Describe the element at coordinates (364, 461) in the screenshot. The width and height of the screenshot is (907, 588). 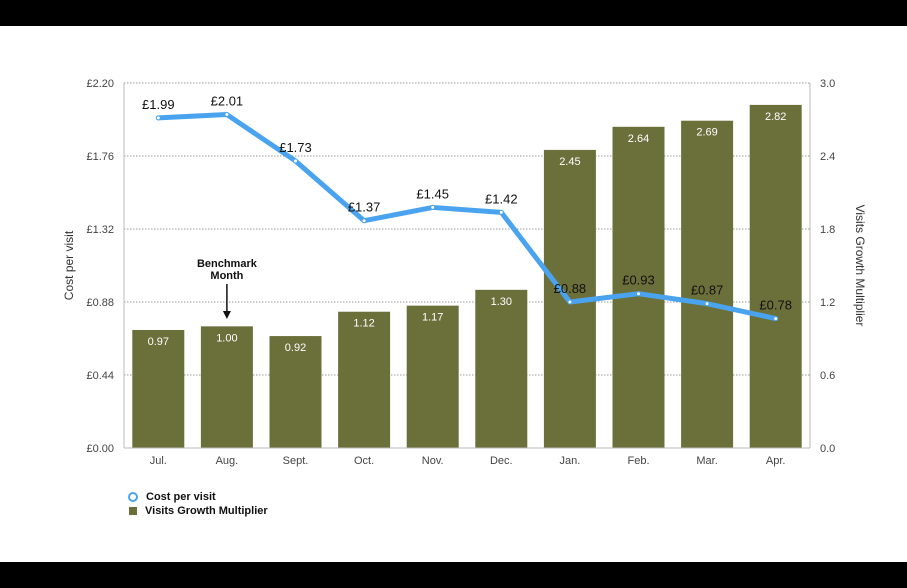
I see `x-tick-label: Oct.` at that location.